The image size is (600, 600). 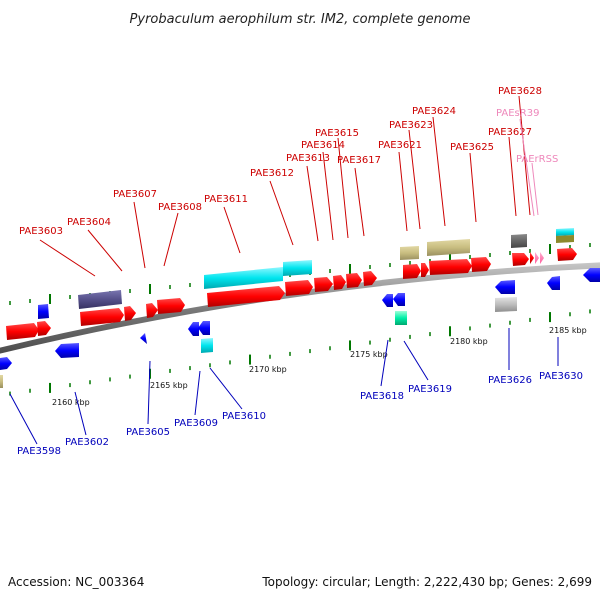 What do you see at coordinates (400, 145) in the screenshot?
I see `gene-label: PAE3621` at bounding box center [400, 145].